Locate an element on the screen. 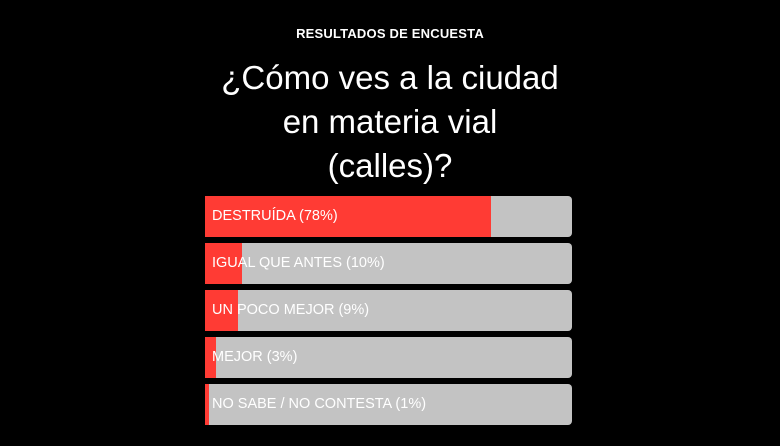 This screenshot has height=446, width=780. poll-option-igual-que-antes: IGUAL QUE ANTES (10%) is located at coordinates (388, 263).